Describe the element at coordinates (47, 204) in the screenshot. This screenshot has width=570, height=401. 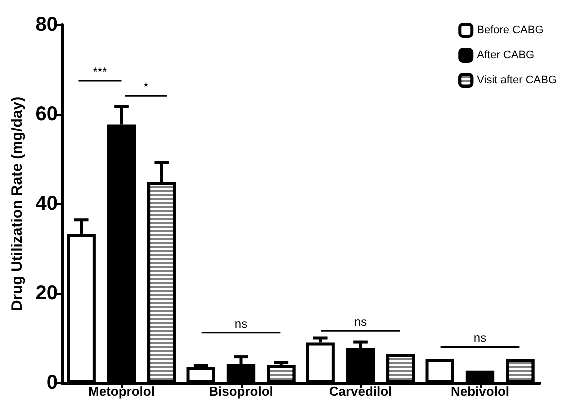
I see `y-tick-label: 40` at that location.